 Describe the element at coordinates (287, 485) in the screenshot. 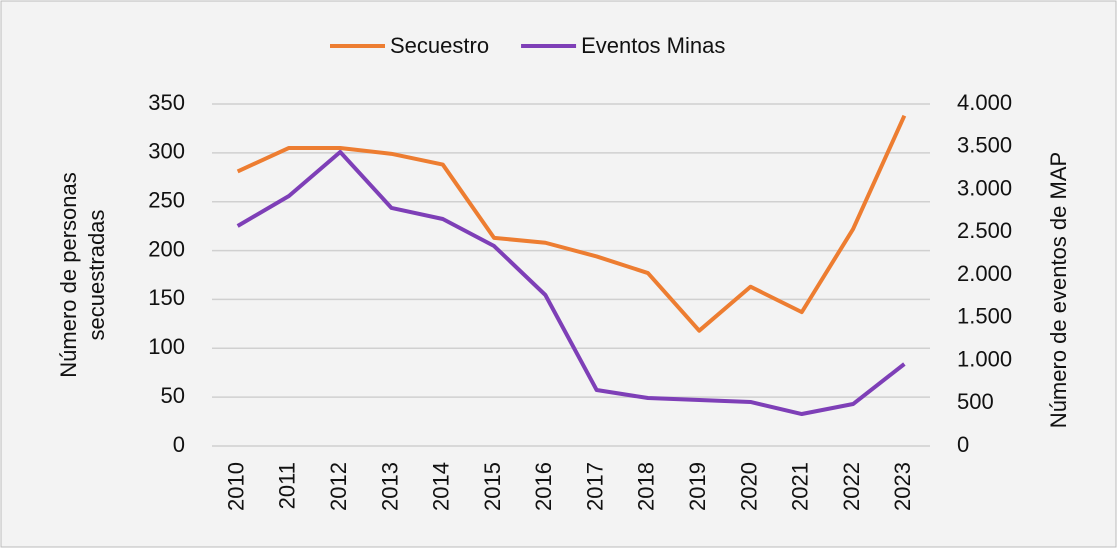

I see `x-tick-label: 2011` at that location.